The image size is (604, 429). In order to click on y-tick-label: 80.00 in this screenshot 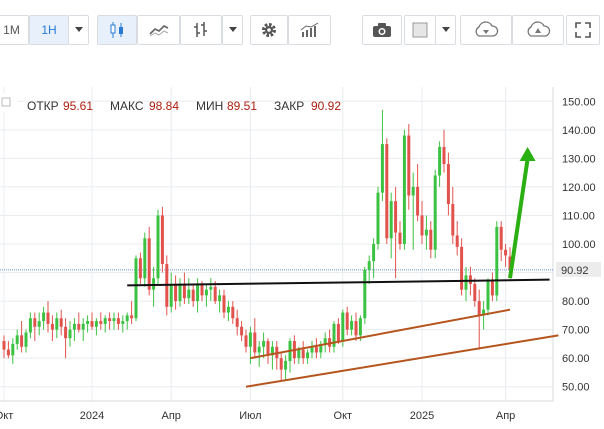, I will do `click(576, 302)`.